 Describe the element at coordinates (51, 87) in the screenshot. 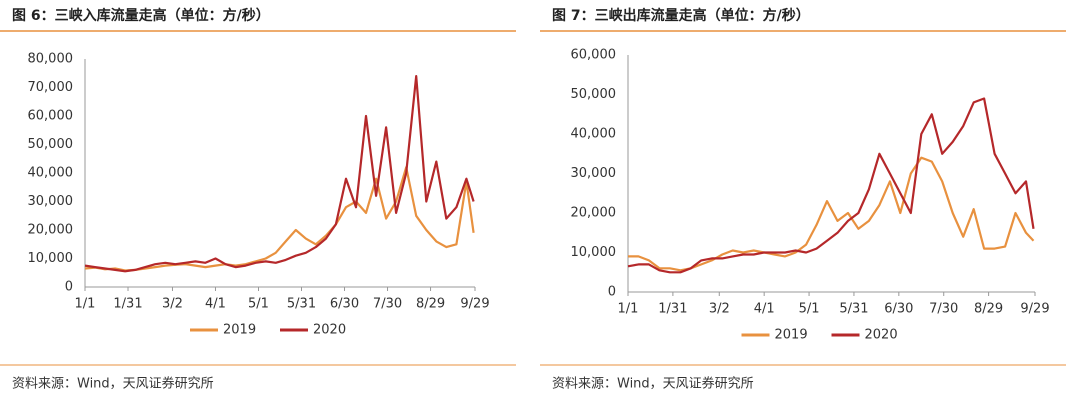

I see `y-tick-label: 70,000` at that location.